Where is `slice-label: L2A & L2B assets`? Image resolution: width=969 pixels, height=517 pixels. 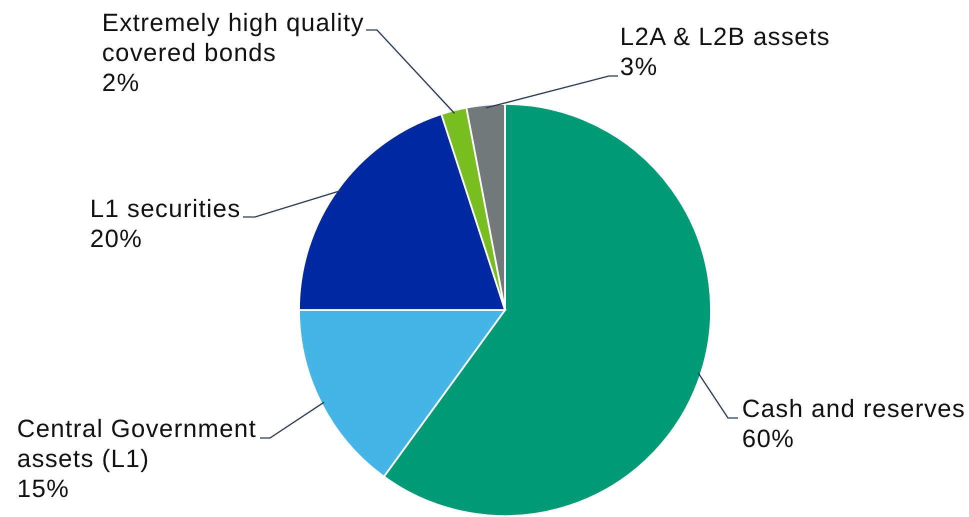 slice-label: L2A & L2B assets is located at coordinates (725, 37).